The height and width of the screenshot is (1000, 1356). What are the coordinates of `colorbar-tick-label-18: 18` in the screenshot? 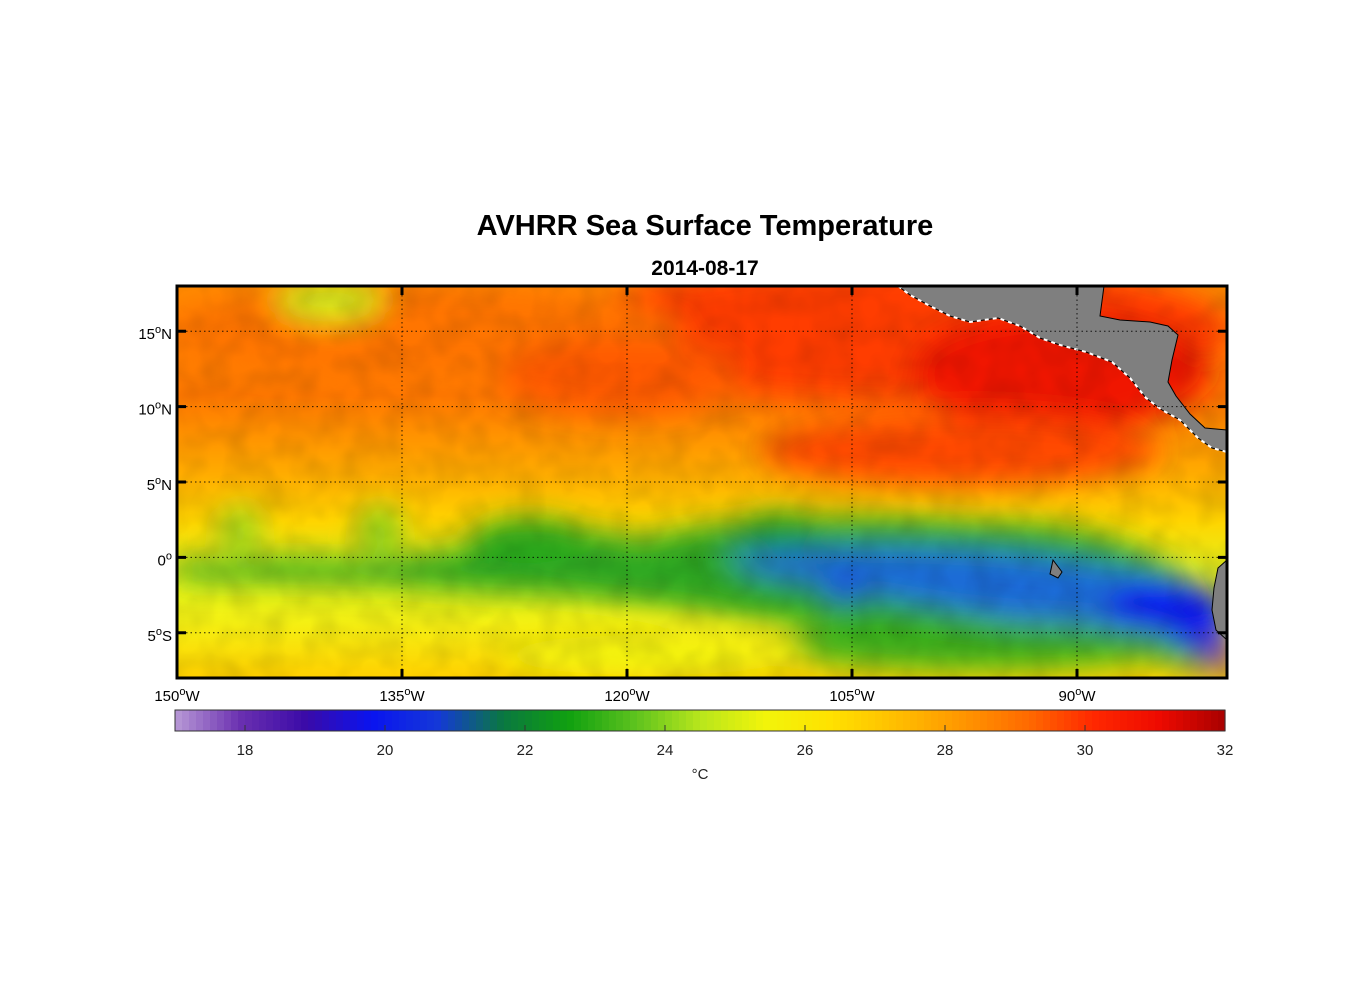 It's located at (245, 750).